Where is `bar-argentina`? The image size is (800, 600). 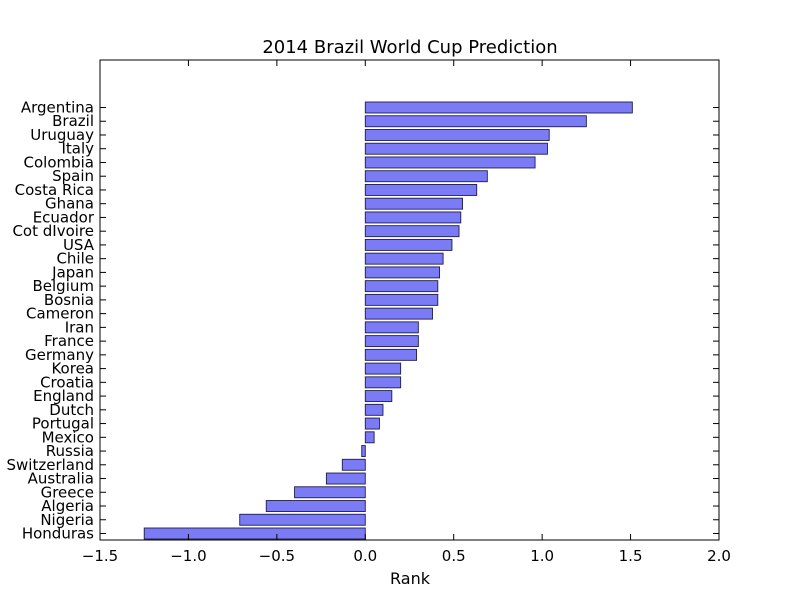 bar-argentina is located at coordinates (498, 107).